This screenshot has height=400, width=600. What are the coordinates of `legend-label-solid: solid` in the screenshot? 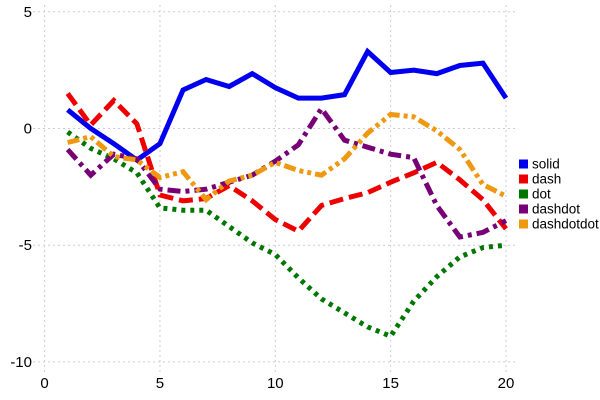 It's located at (546, 164).